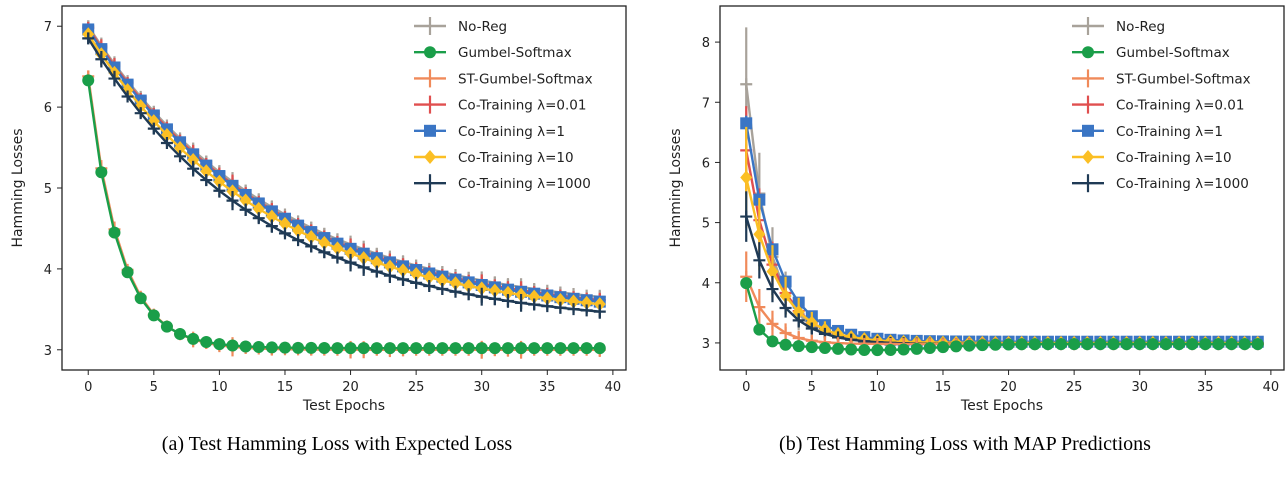 This screenshot has height=480, width=1286. I want to click on y-tick-label: 7, so click(706, 103).